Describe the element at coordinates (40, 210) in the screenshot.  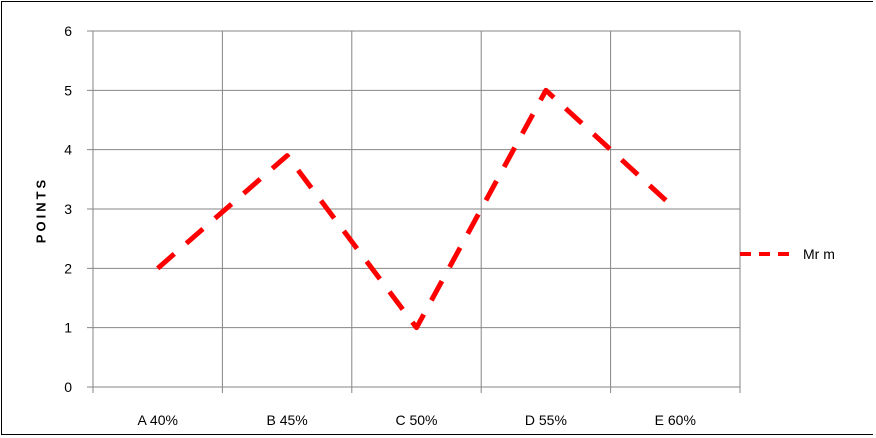
I see `y-axis-label: POINTS` at that location.